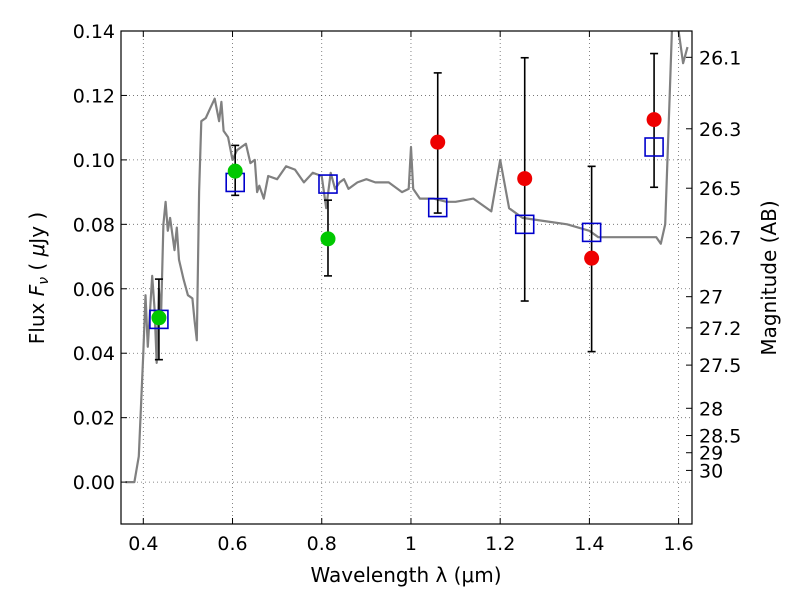  Describe the element at coordinates (94, 290) in the screenshot. I see `y-tick-label: 0.06` at that location.